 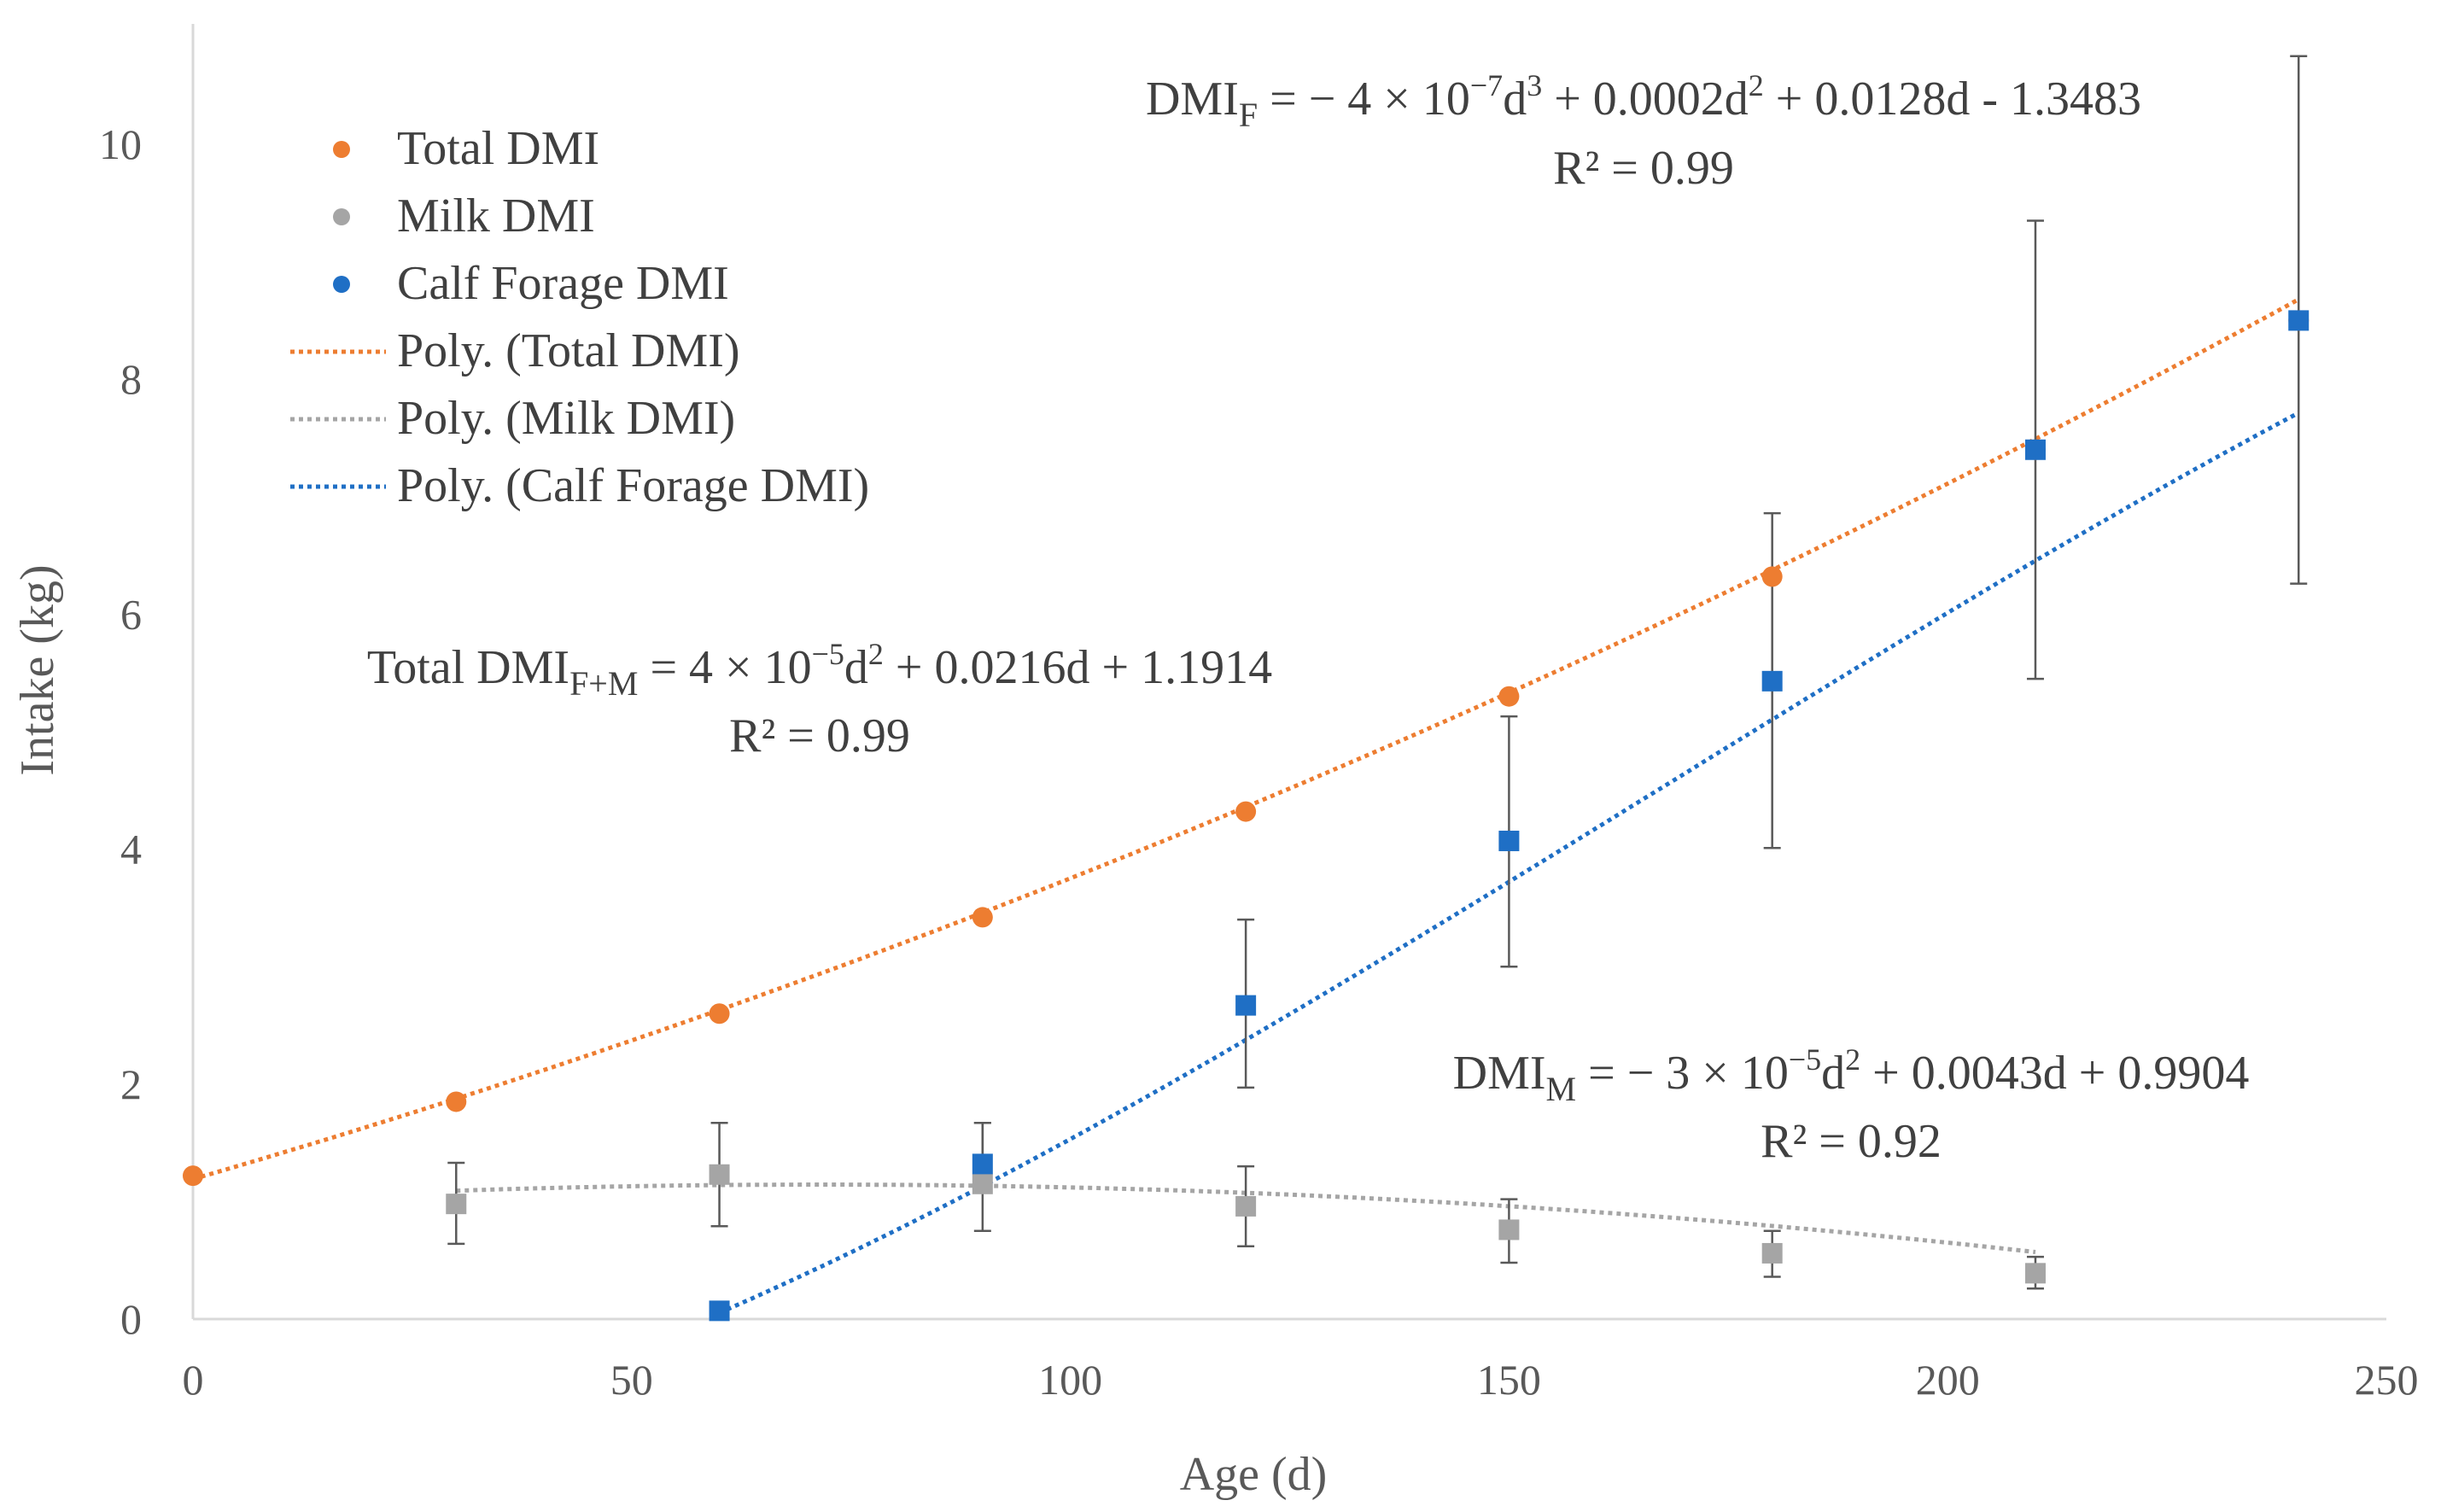 What do you see at coordinates (131, 379) in the screenshot?
I see `y-tick-label: 8` at bounding box center [131, 379].